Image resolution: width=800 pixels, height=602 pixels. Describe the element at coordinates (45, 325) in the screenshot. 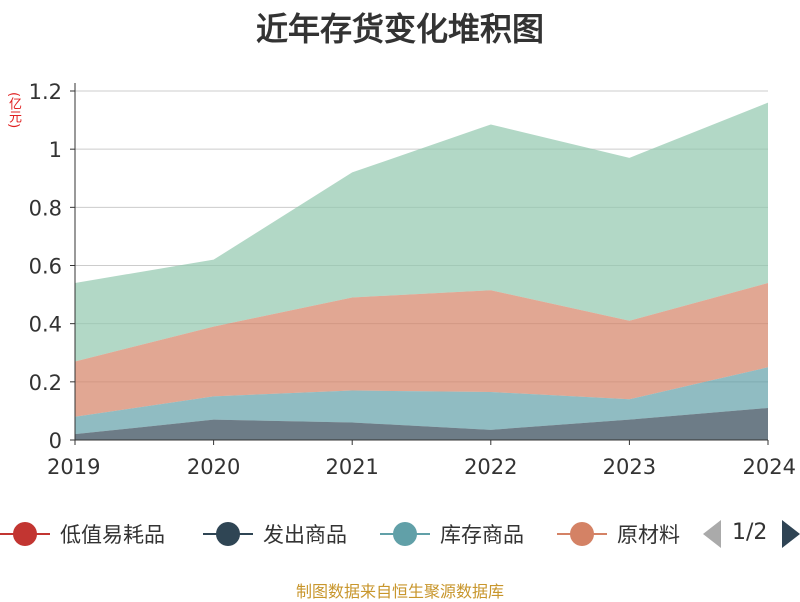

I see `y-tick-label: 0.4` at that location.